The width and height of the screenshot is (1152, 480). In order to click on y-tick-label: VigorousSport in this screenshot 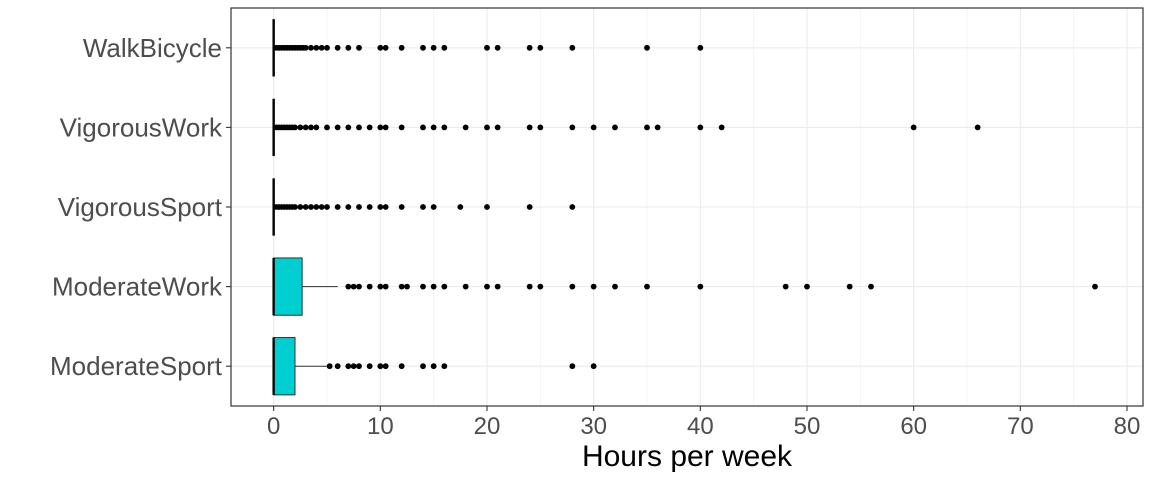, I will do `click(140, 207)`.